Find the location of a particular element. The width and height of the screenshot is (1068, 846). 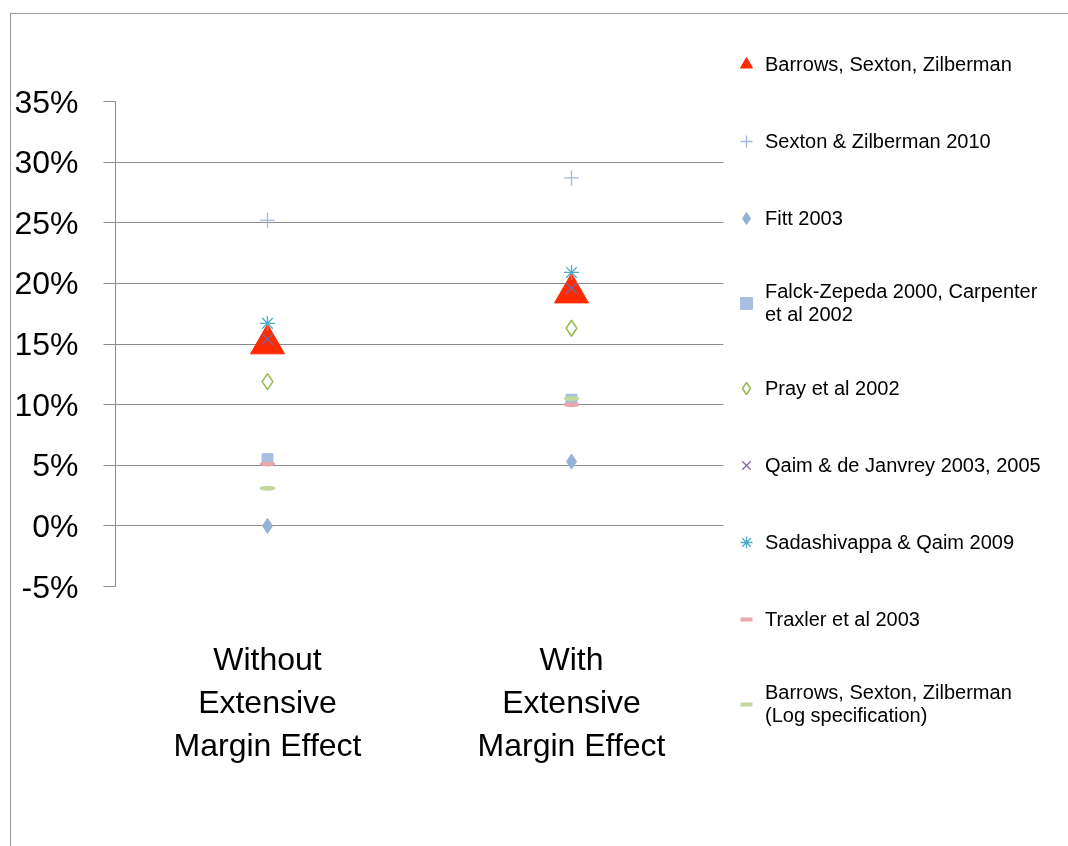

y-tick-label: 25% is located at coordinates (46, 222).